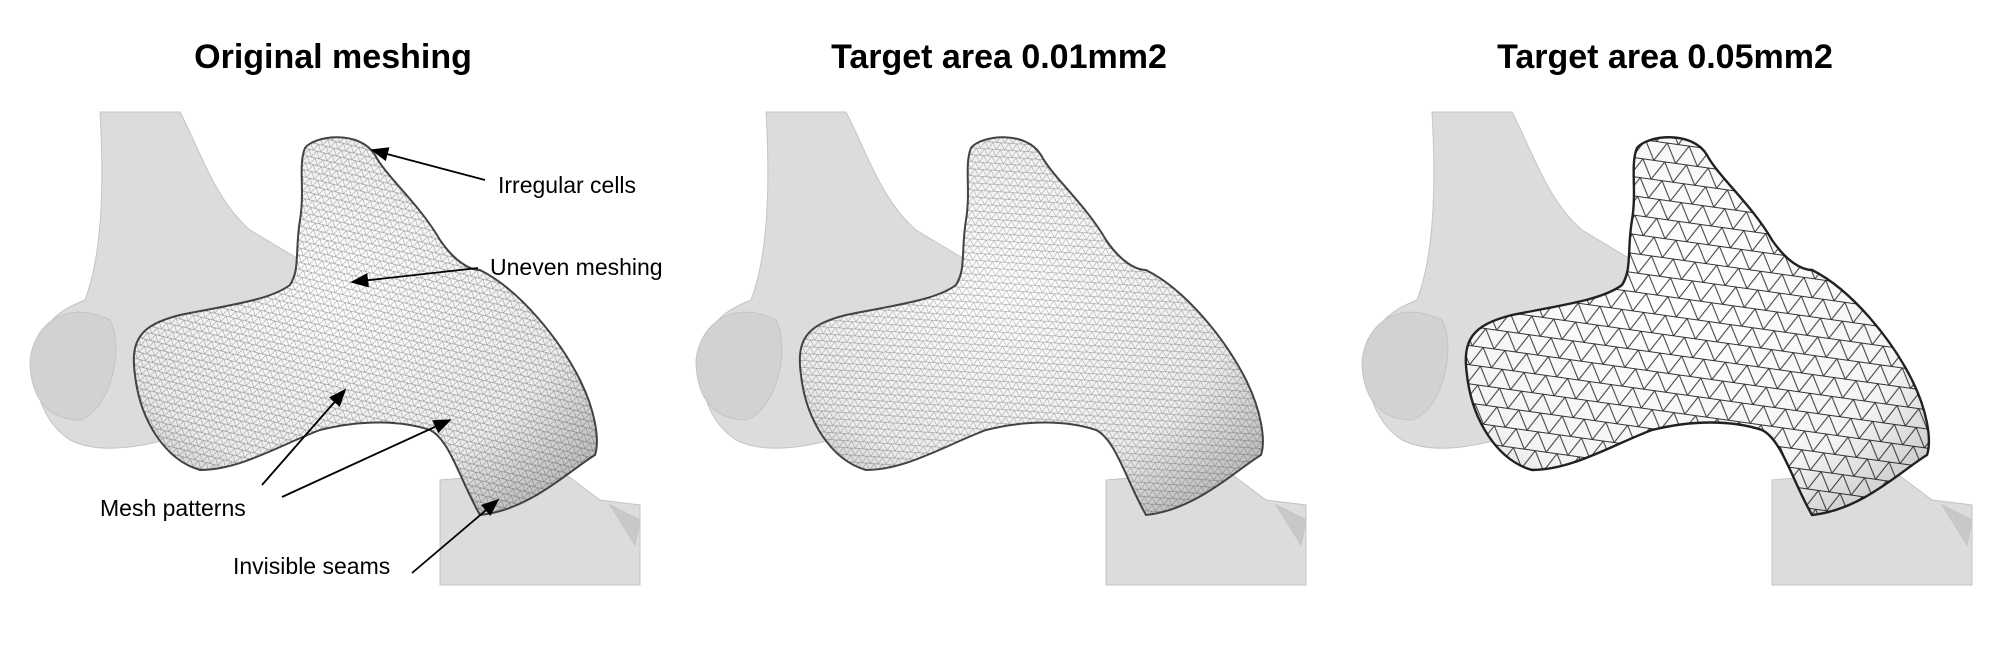 The image size is (2000, 660). I want to click on panel-title: Target area 0.01mm2, so click(999, 57).